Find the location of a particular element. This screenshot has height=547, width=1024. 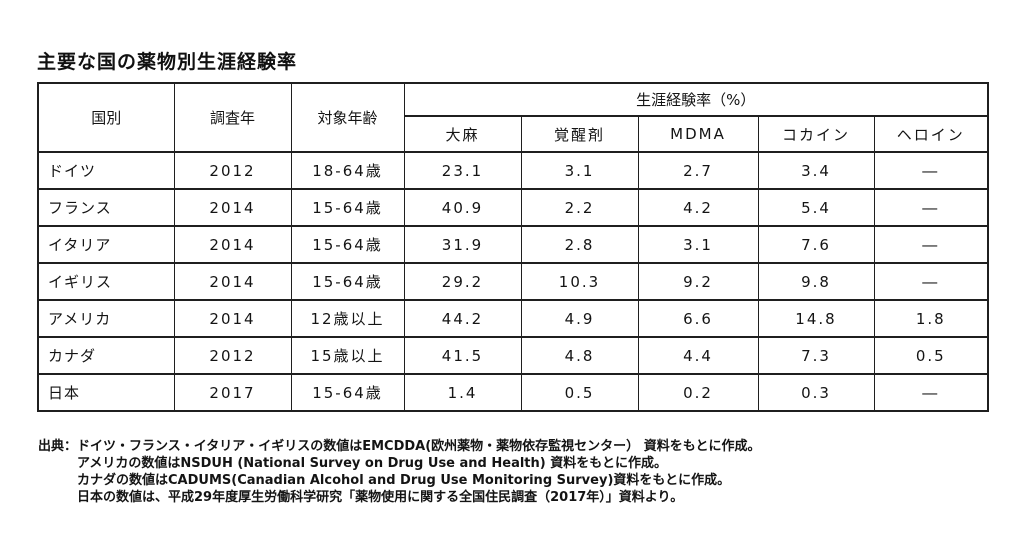

table-row-germany: ドイツ 2012 18-64歳 23.1 3.1 2.7 3.4 ― is located at coordinates (513, 170).